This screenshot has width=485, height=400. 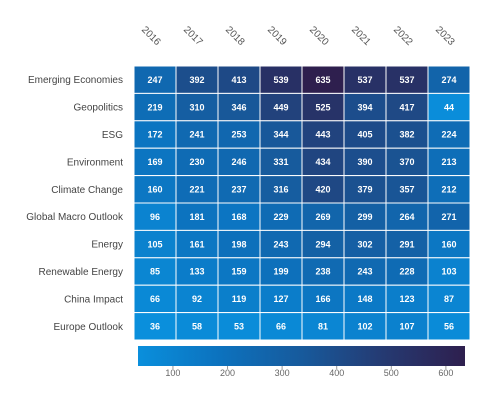 What do you see at coordinates (322, 244) in the screenshot?
I see `cell-value-label: 294` at bounding box center [322, 244].